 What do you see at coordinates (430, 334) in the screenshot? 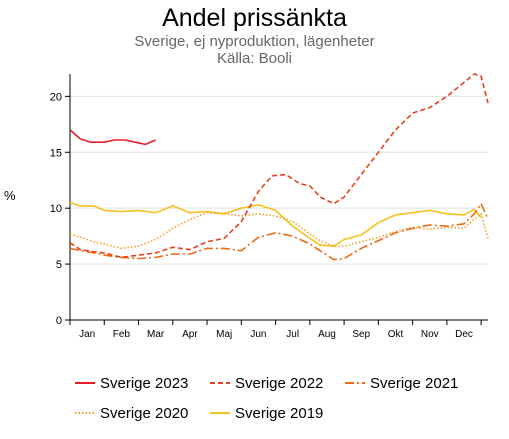
I see `x-tick-label: Nov` at bounding box center [430, 334].